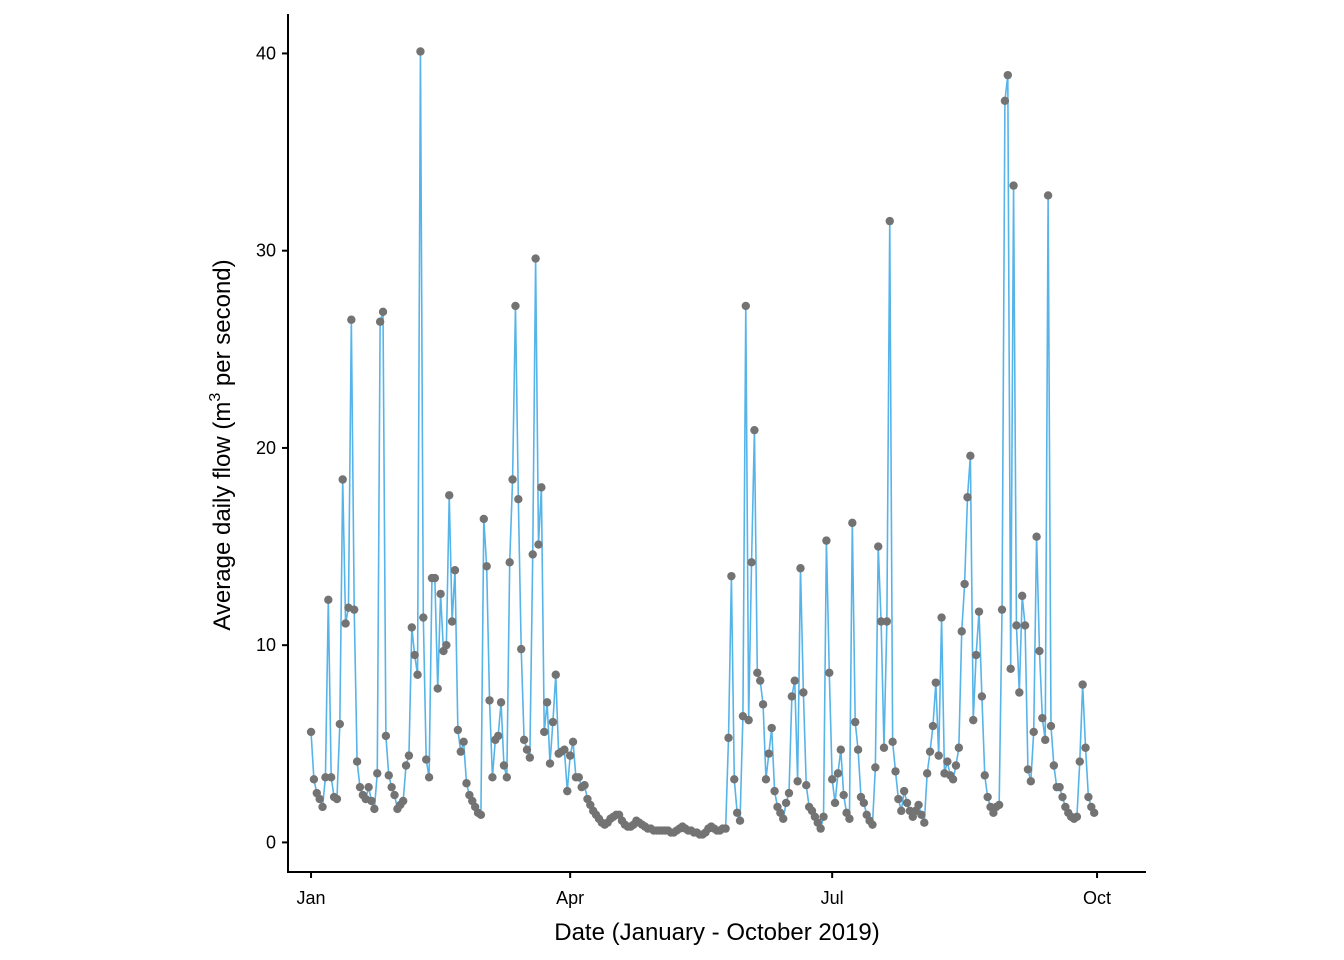  Describe the element at coordinates (272, 447) in the screenshot. I see `y-axis-ticks: 0 10 20 30 40` at that location.